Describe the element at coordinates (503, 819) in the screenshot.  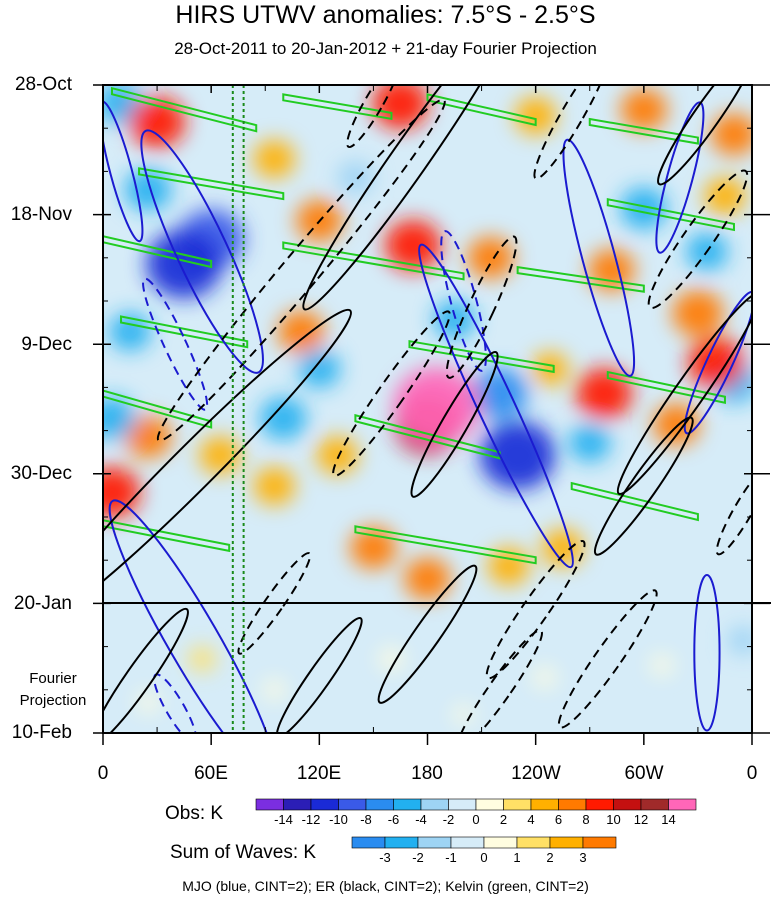
I see `obs-colorbar-label-8: 2` at that location.